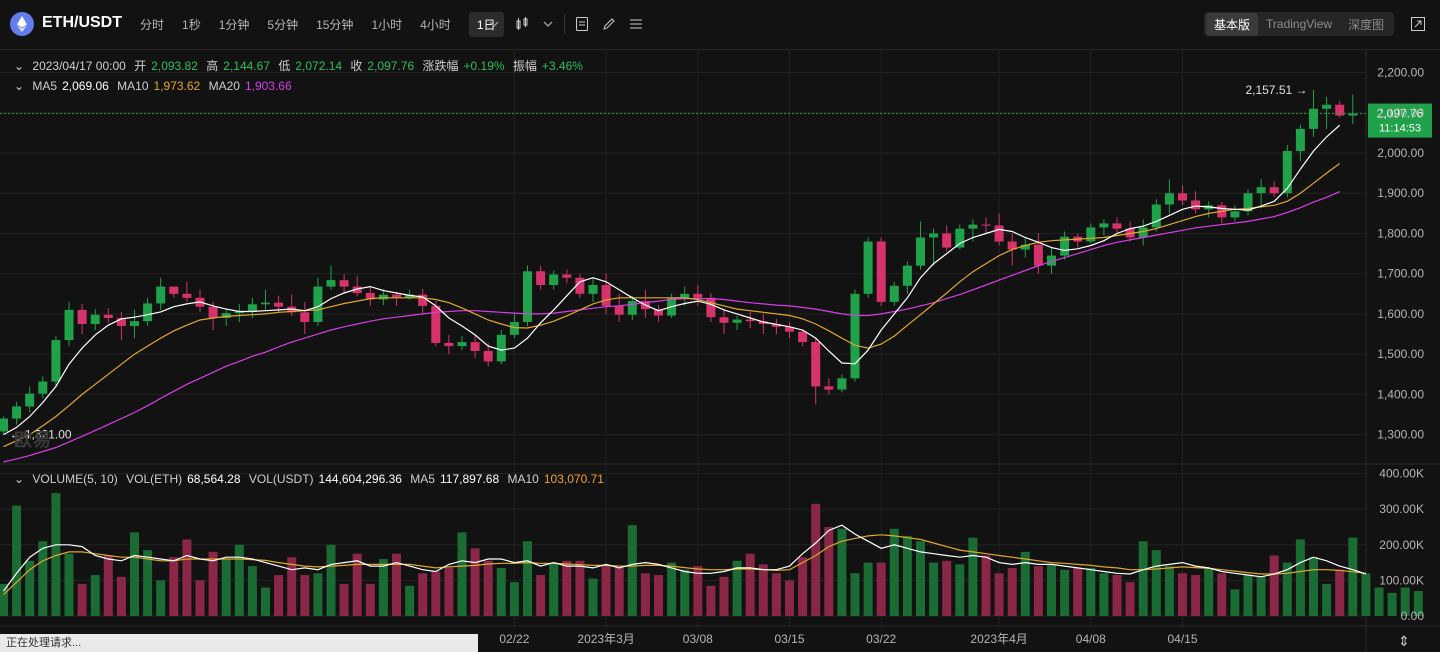 This screenshot has width=1440, height=652. I want to click on interval-3: 5分钟, so click(283, 24).